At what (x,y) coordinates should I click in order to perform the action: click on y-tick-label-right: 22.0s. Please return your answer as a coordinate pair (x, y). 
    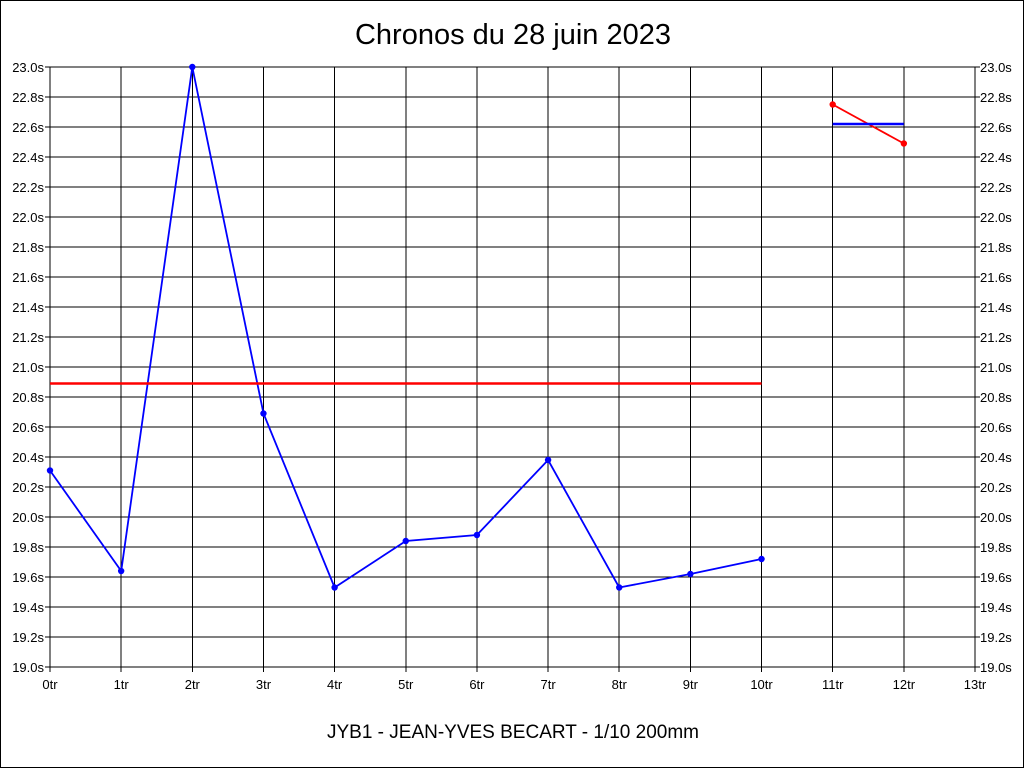
    Looking at the image, I should click on (996, 217).